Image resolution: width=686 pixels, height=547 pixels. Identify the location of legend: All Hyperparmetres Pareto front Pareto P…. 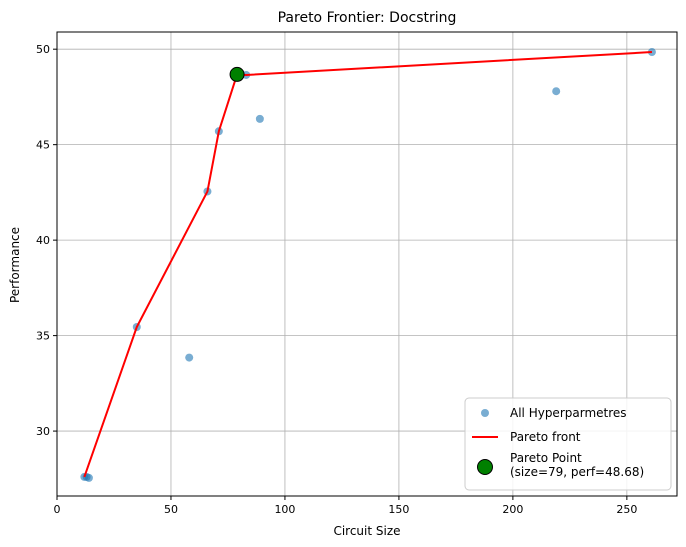
(568, 444).